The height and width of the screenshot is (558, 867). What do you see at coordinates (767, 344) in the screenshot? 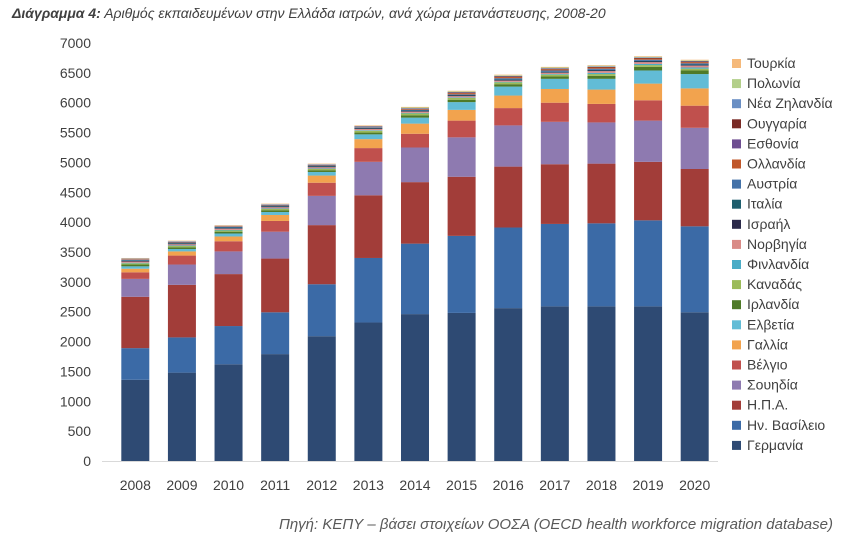
I see `legend-label: Γαλλία` at bounding box center [767, 344].